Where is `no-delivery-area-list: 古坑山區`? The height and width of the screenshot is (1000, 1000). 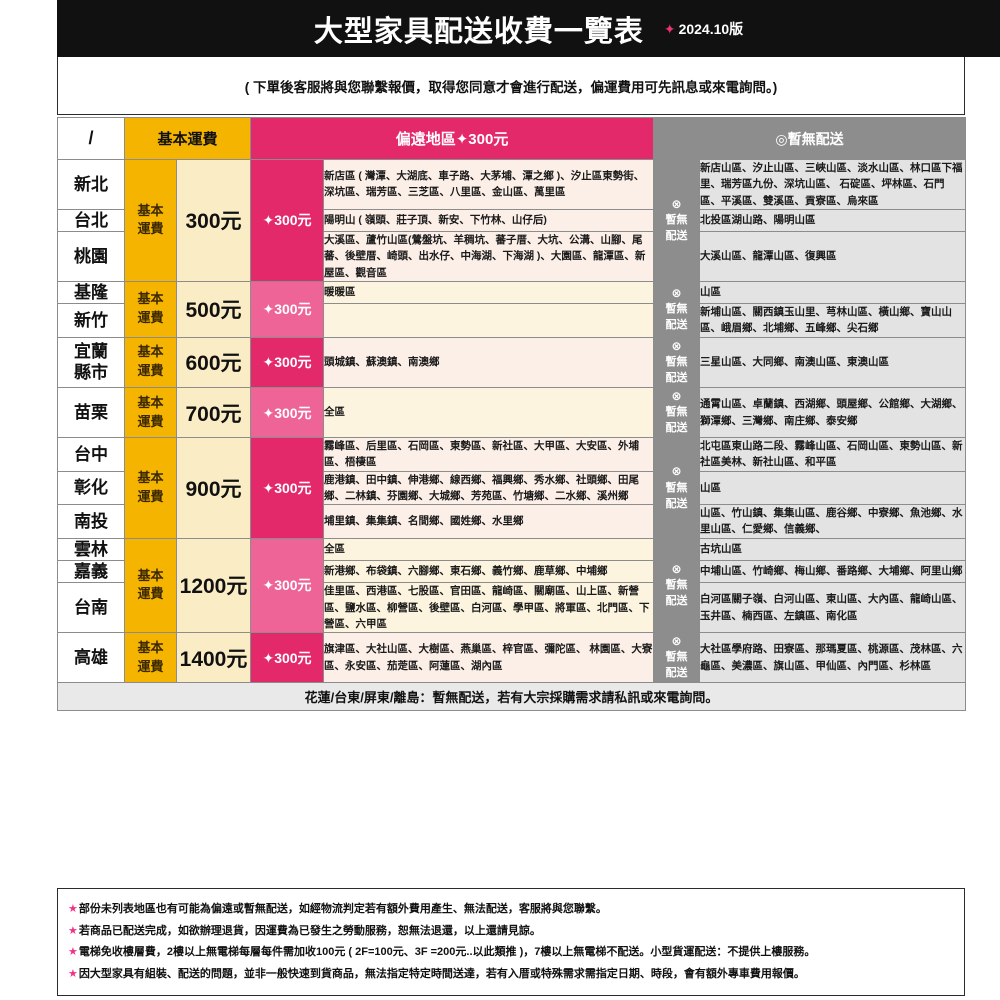 no-delivery-area-list: 古坑山區 is located at coordinates (833, 549).